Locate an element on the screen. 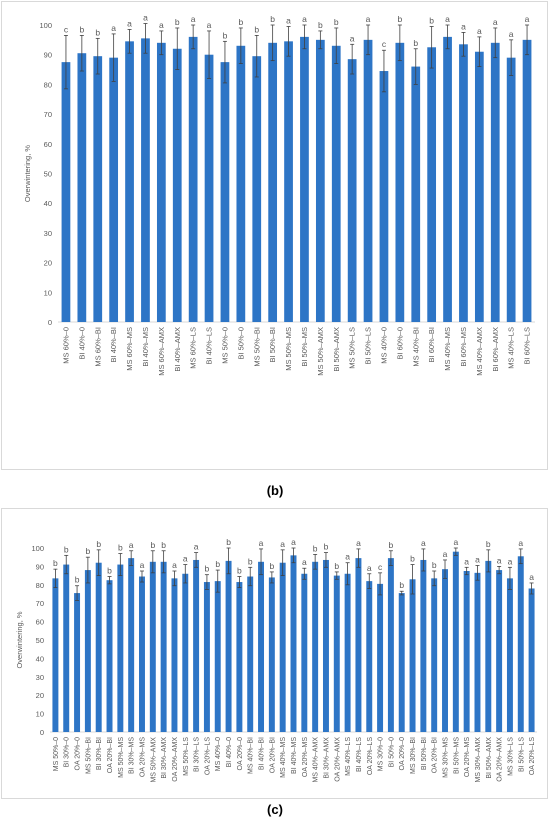 This screenshot has height=825, width=550. x-tick-label: BI 60%–0 is located at coordinates (399, 343).